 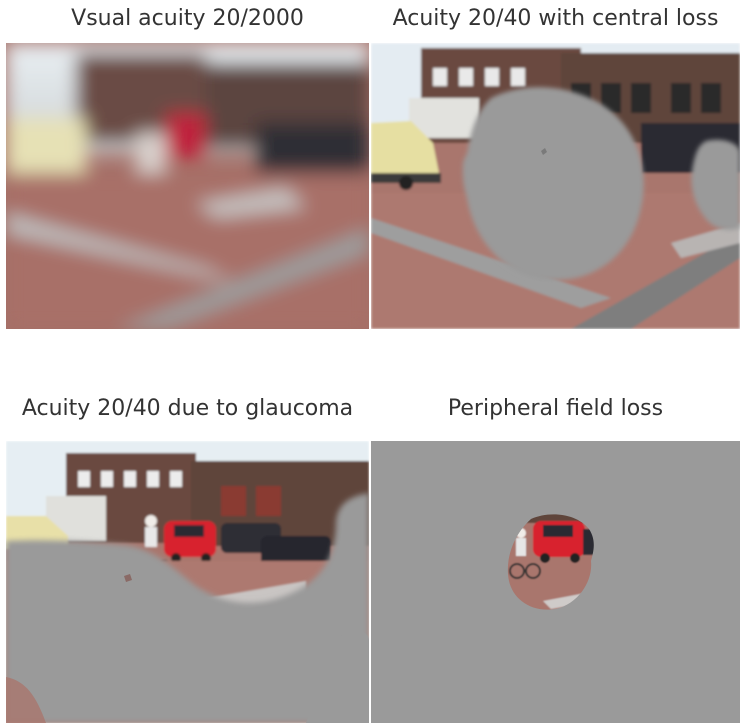 What do you see at coordinates (555, 18) in the screenshot?
I see `caption-panel-2: Acuity 20/40 with central loss` at bounding box center [555, 18].